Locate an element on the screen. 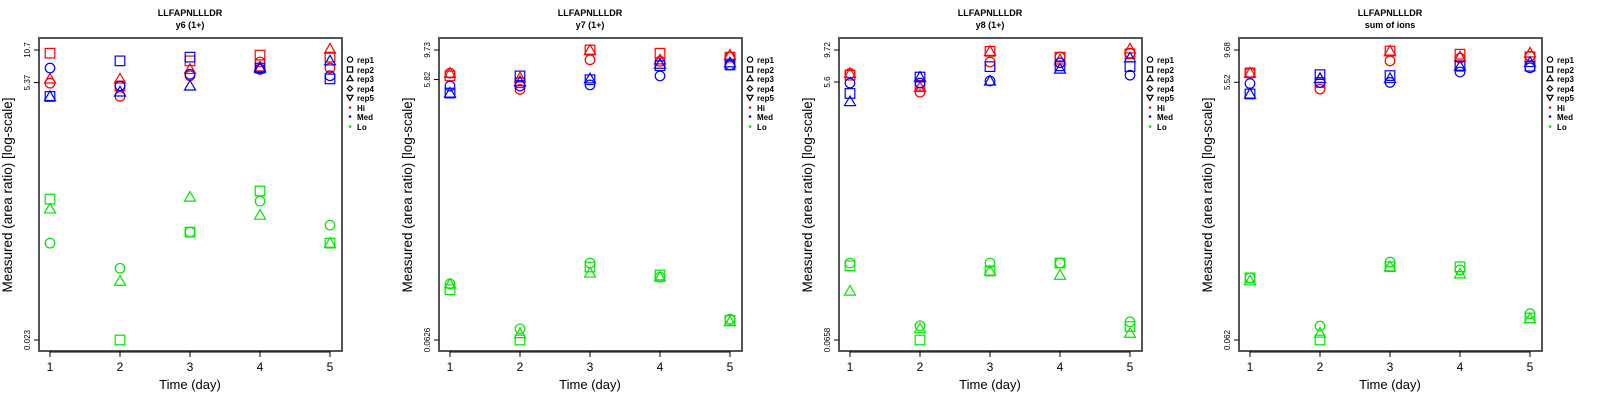 The height and width of the screenshot is (405, 1600). x-tick-label: 2 is located at coordinates (520, 367).